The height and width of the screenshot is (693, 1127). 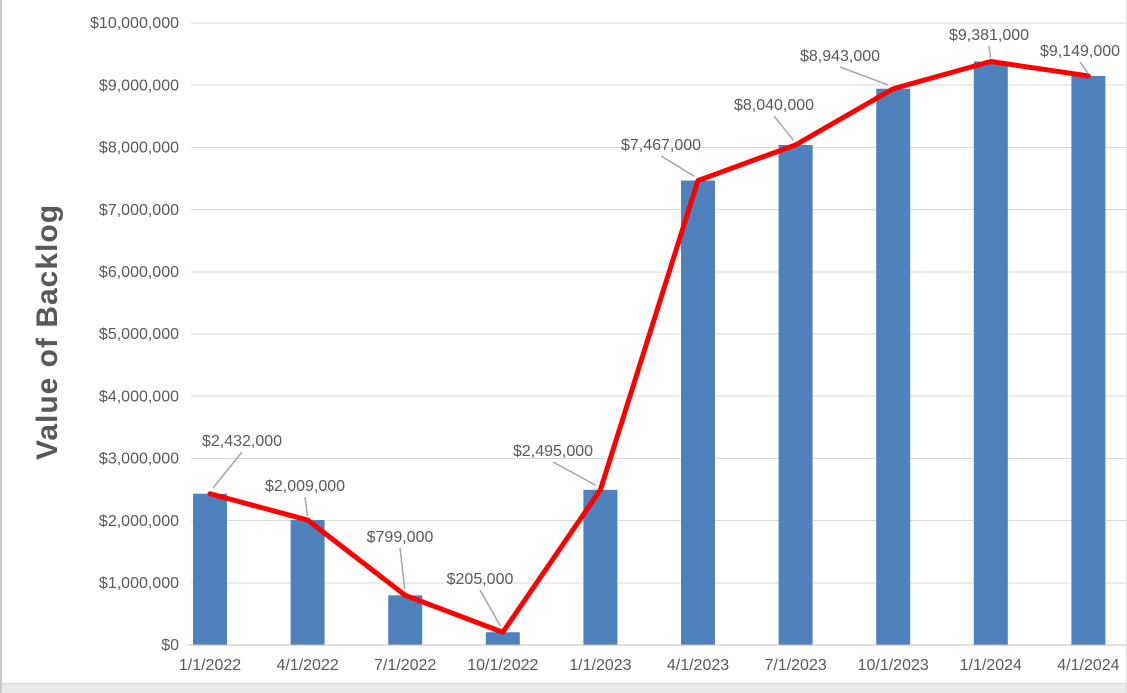 What do you see at coordinates (661, 145) in the screenshot?
I see `data-label: $7,467,000` at bounding box center [661, 145].